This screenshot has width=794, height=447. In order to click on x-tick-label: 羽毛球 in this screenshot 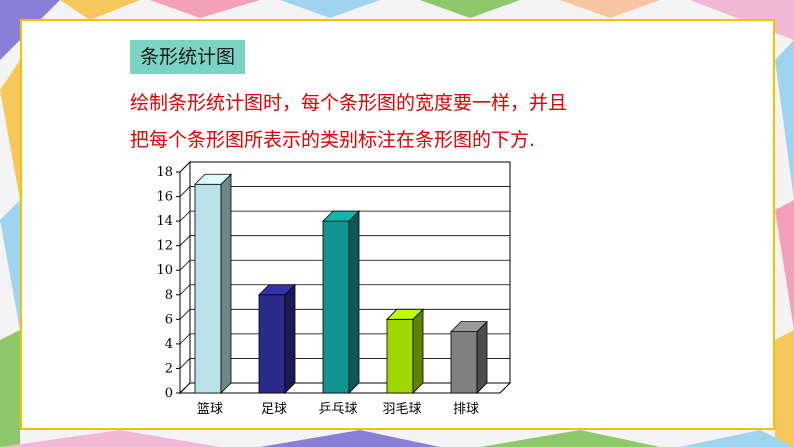, I will do `click(401, 409)`.